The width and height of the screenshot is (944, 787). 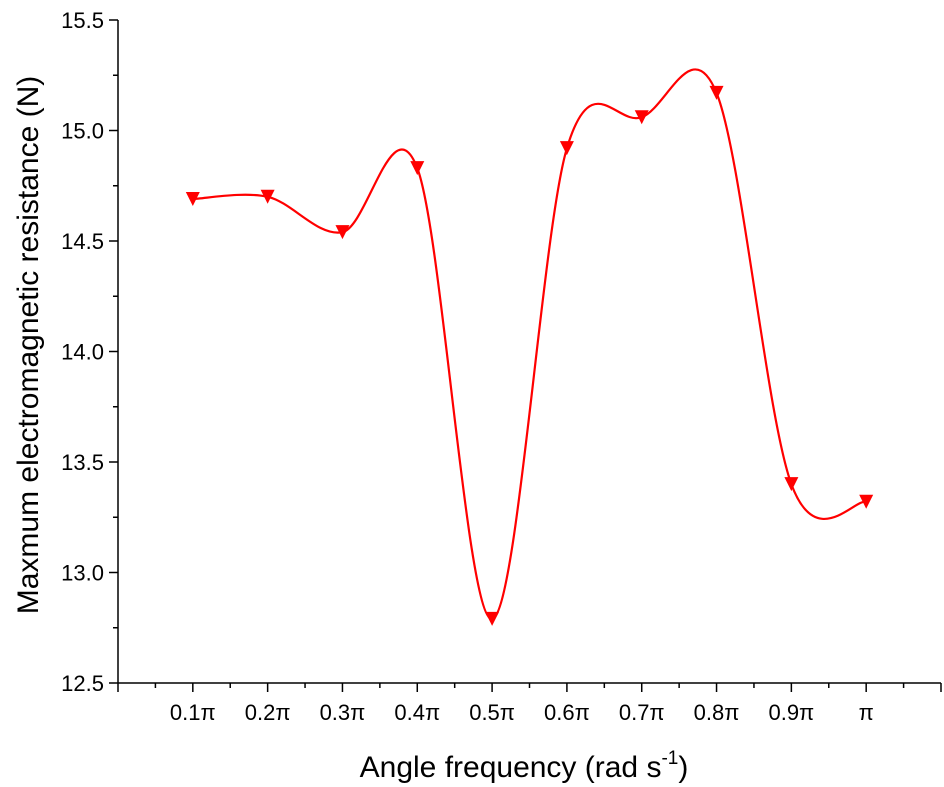 What do you see at coordinates (511, 767) in the screenshot?
I see `x-axis-title-main: Angle frequency (rad s` at bounding box center [511, 767].